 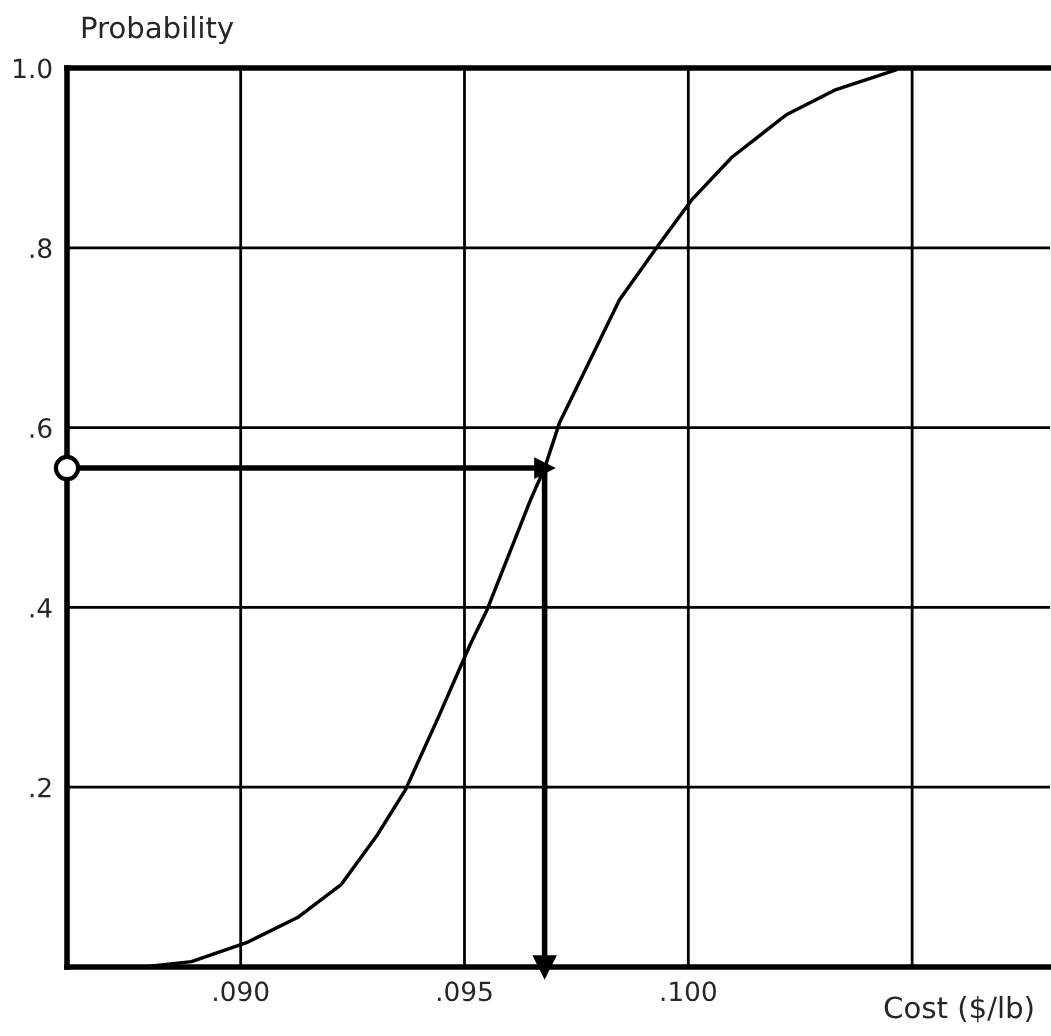 I want to click on y-tick-label: 1.0, so click(x=33, y=68).